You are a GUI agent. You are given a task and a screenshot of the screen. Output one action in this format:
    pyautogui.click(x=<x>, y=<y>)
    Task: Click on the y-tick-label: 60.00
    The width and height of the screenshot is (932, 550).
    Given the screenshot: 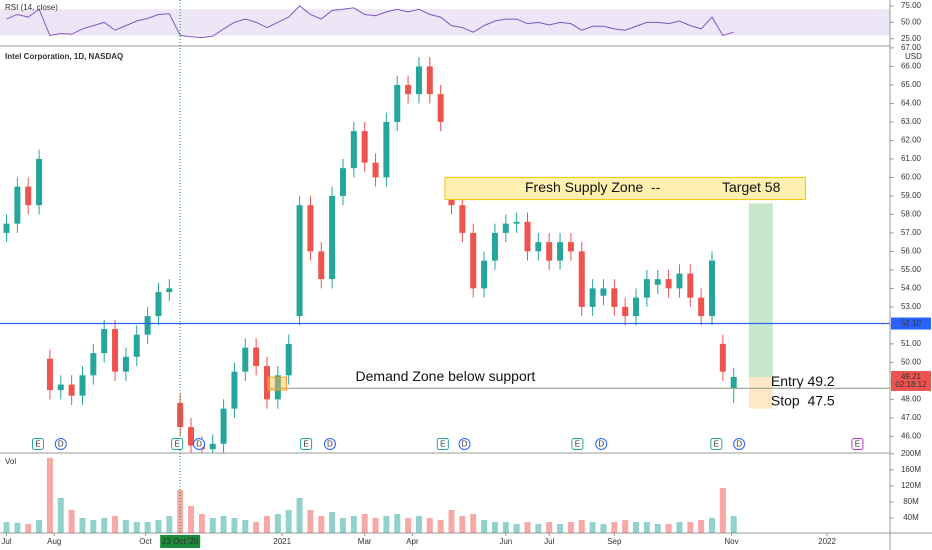 What is the action you would take?
    pyautogui.click(x=911, y=177)
    